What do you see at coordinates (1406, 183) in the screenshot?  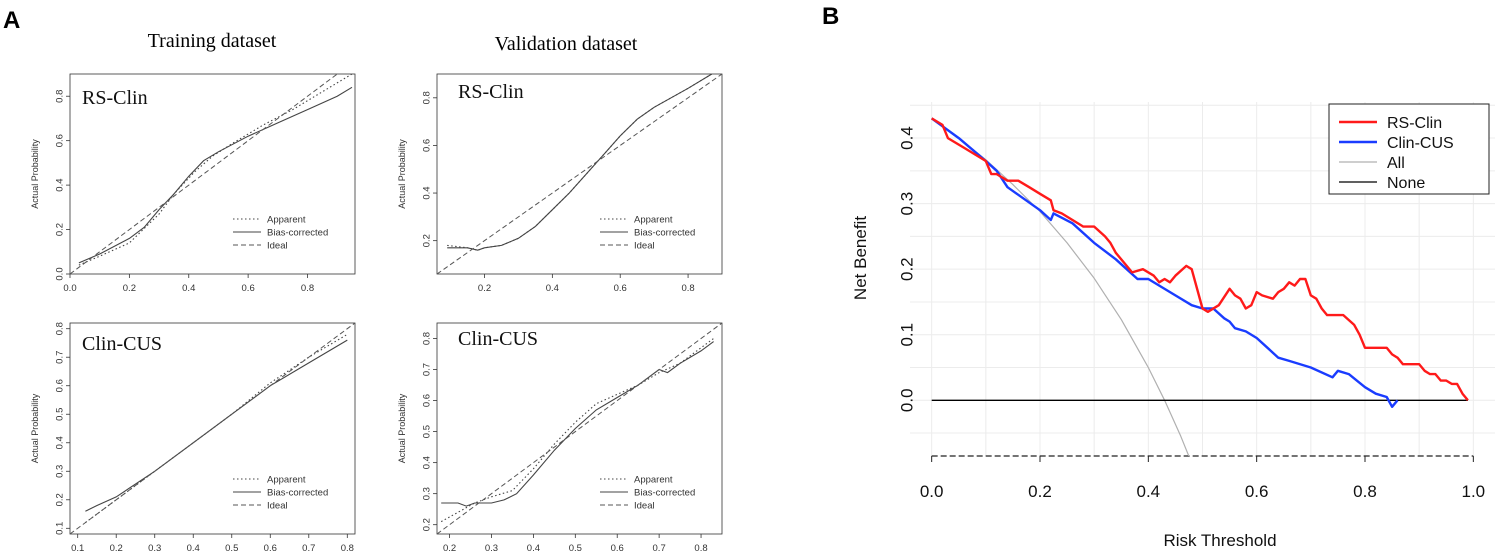 I see `legend-label-none: None` at bounding box center [1406, 183].